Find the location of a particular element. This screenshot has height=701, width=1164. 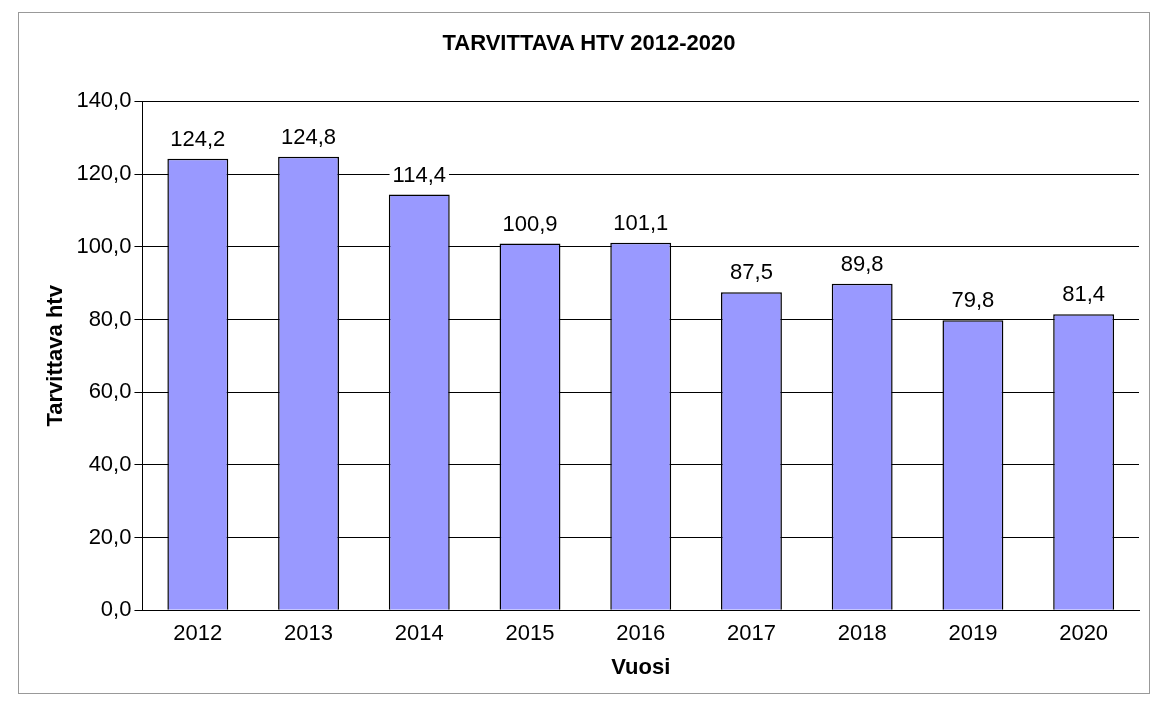

x-tick-label: 2015 is located at coordinates (530, 633).